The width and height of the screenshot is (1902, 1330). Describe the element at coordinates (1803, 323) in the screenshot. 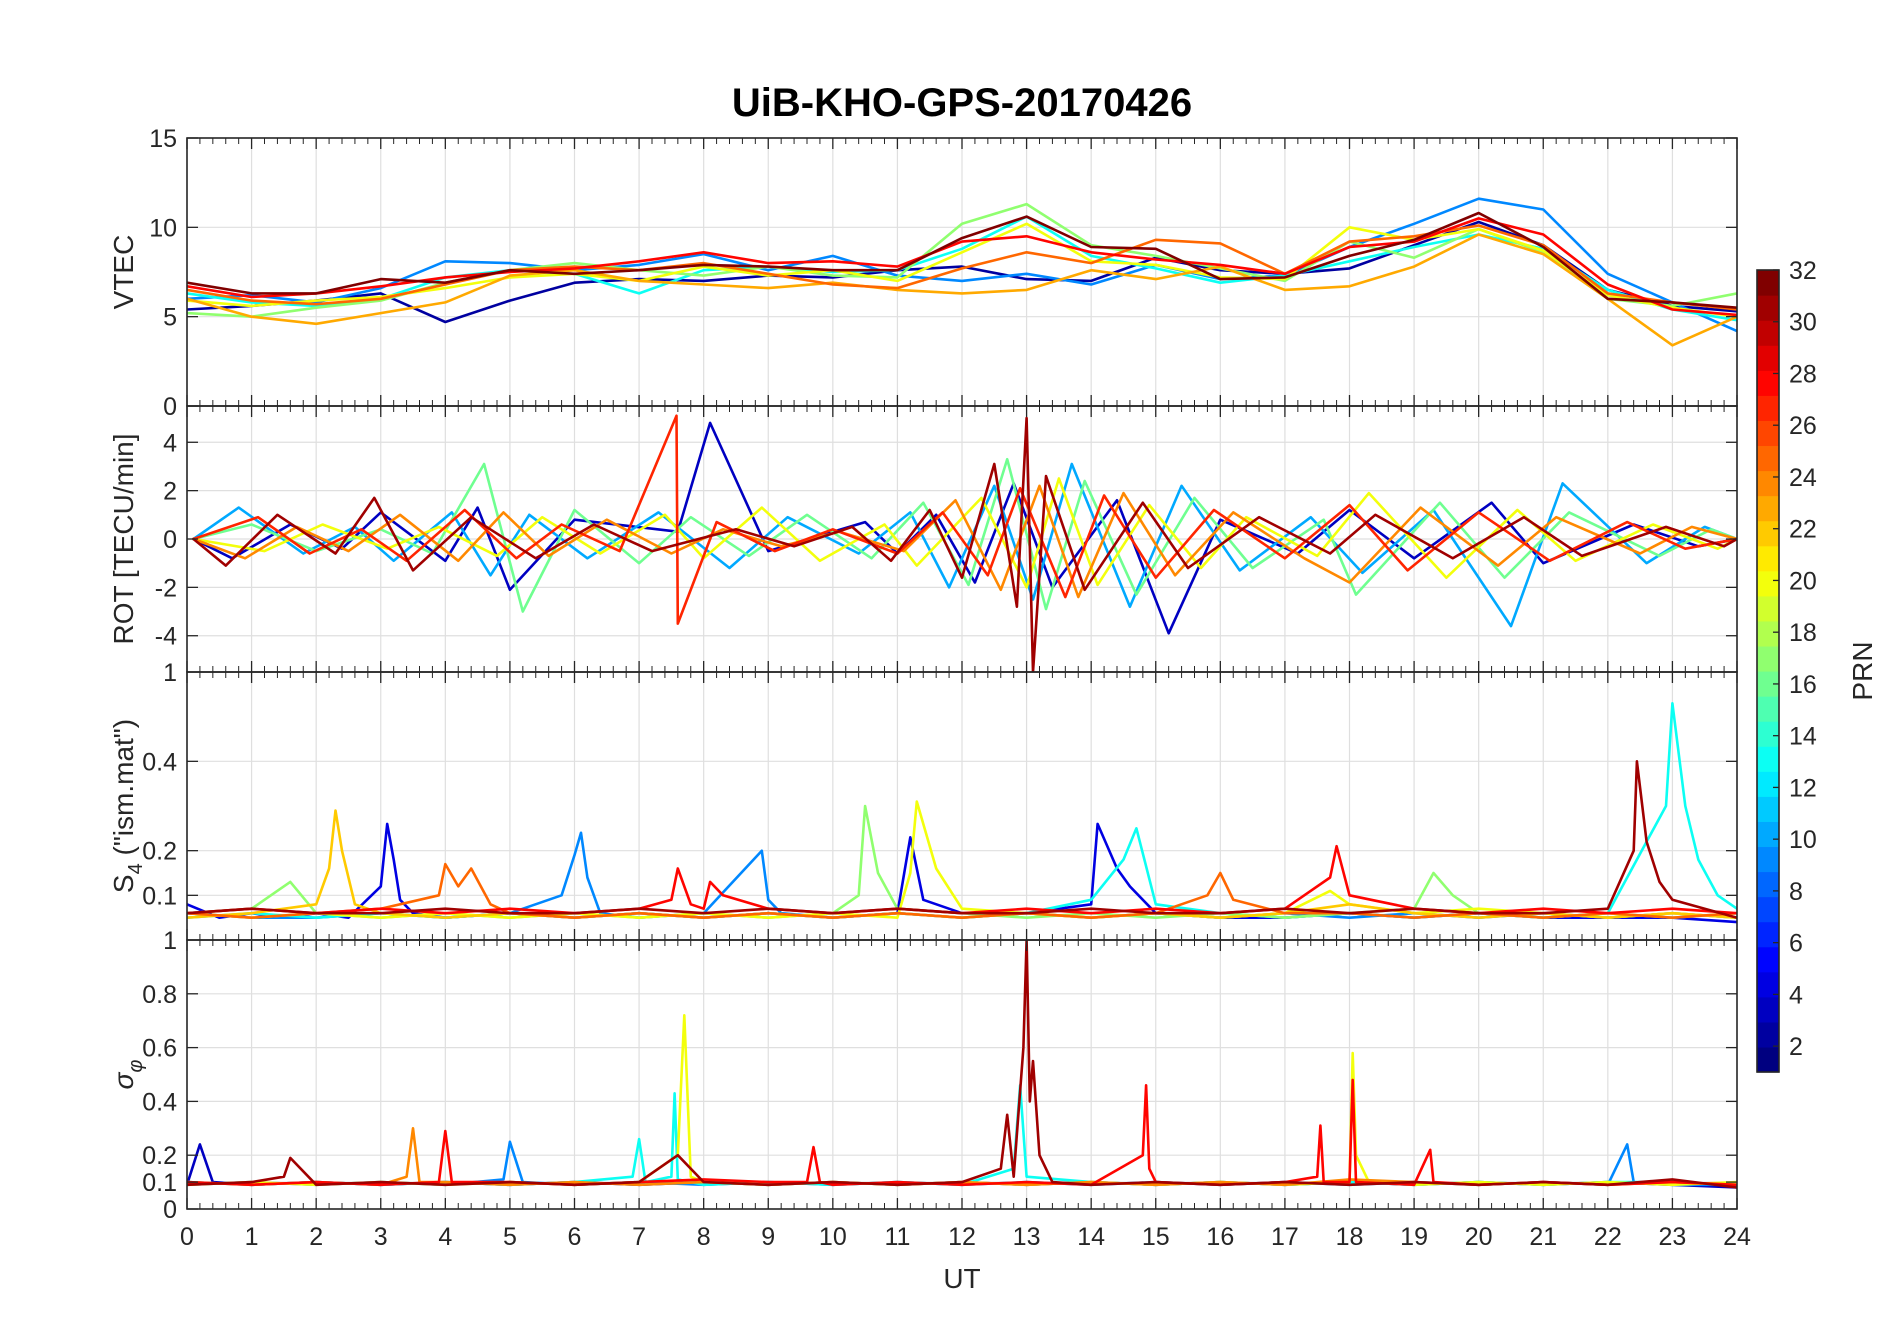

I see `colorbar-tick-label: 30` at that location.